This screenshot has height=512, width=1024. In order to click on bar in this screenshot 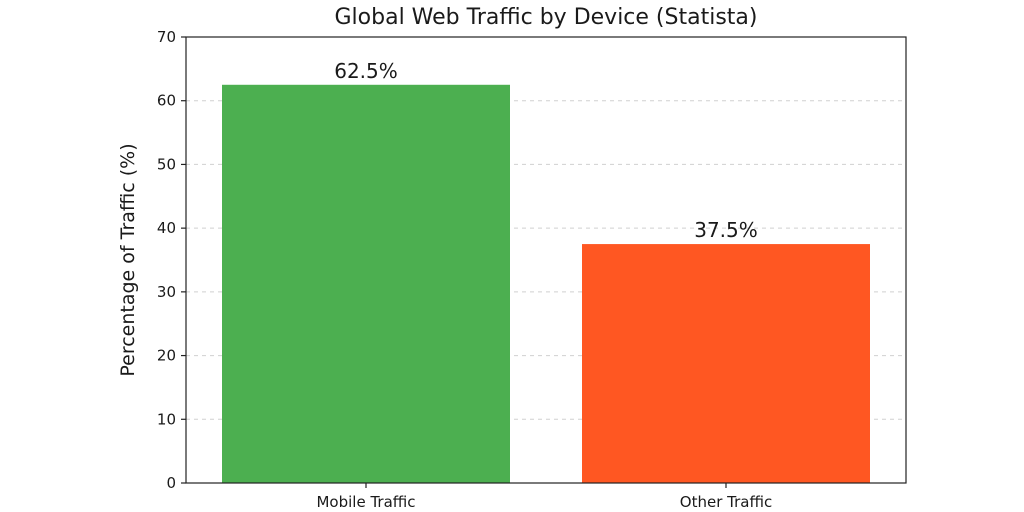, I will do `click(726, 363)`.